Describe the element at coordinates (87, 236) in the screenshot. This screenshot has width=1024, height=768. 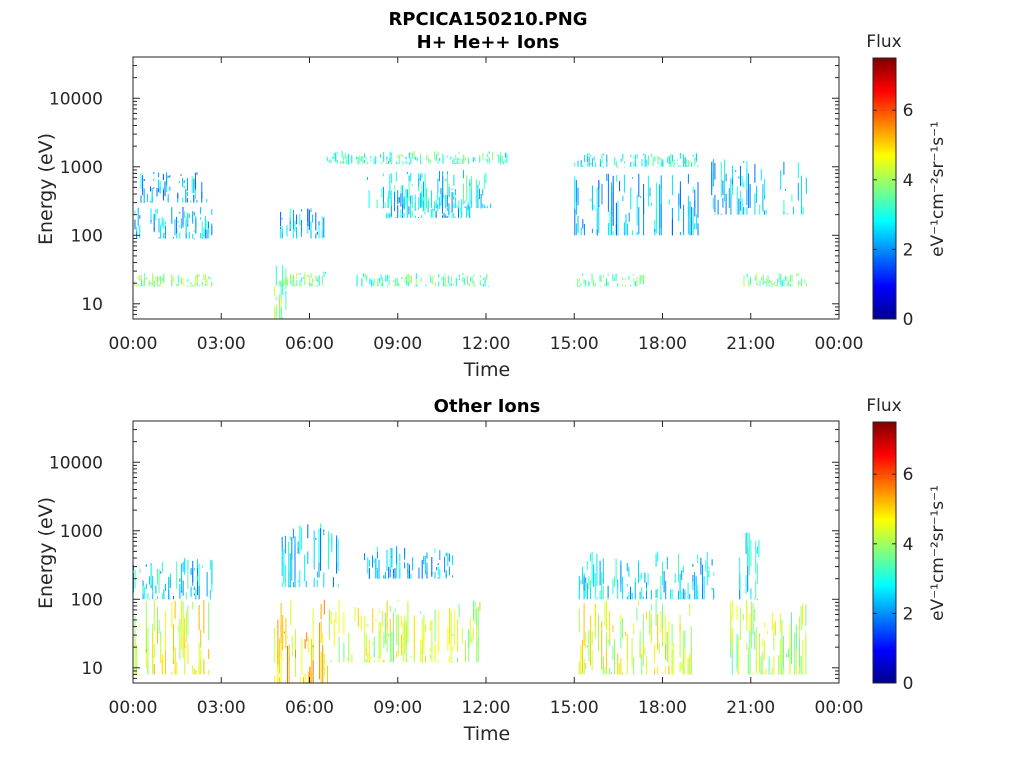
I see `y-tick-label: 100` at that location.